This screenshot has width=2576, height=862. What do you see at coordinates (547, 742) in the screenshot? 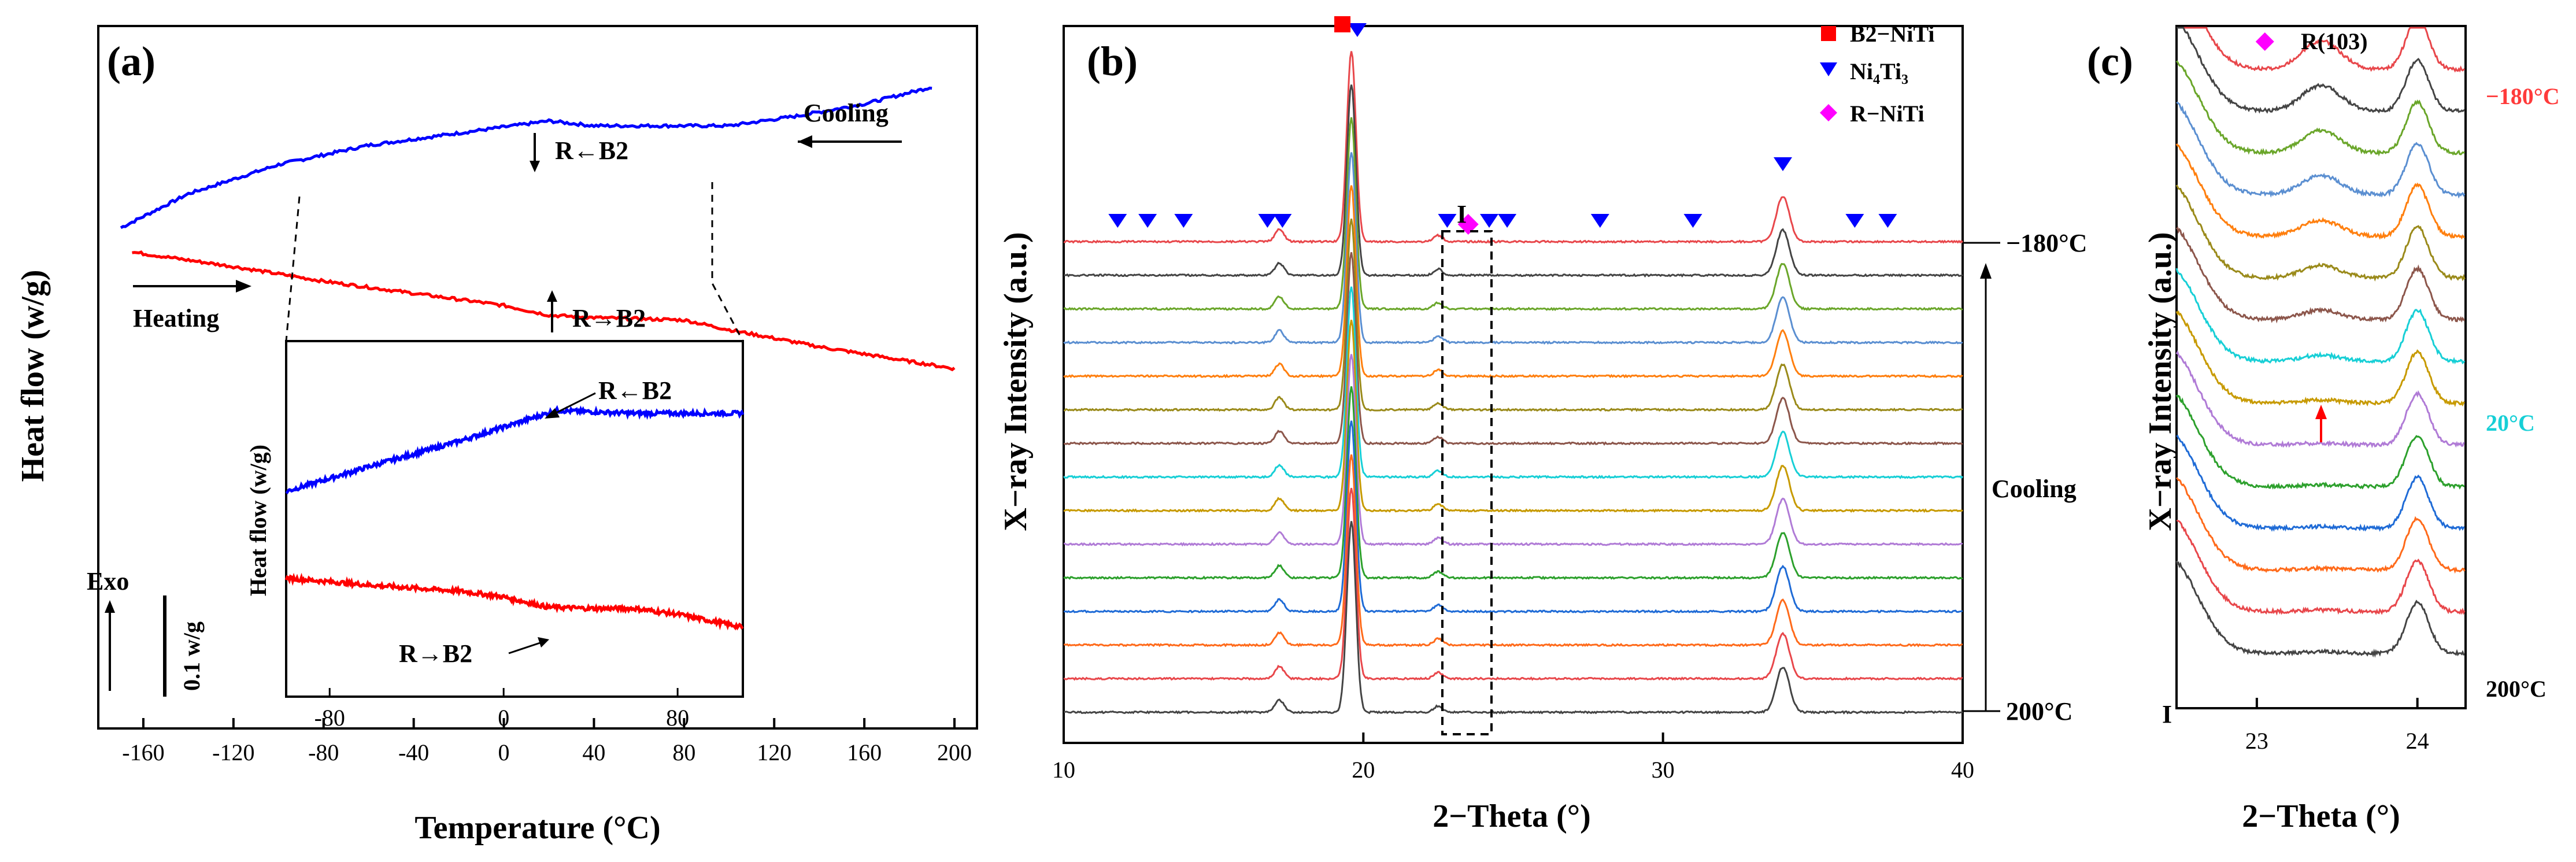
I see `panel-a-x-ticks: -160 -120 -80 -40 0 40 80 120 160 200` at bounding box center [547, 742].